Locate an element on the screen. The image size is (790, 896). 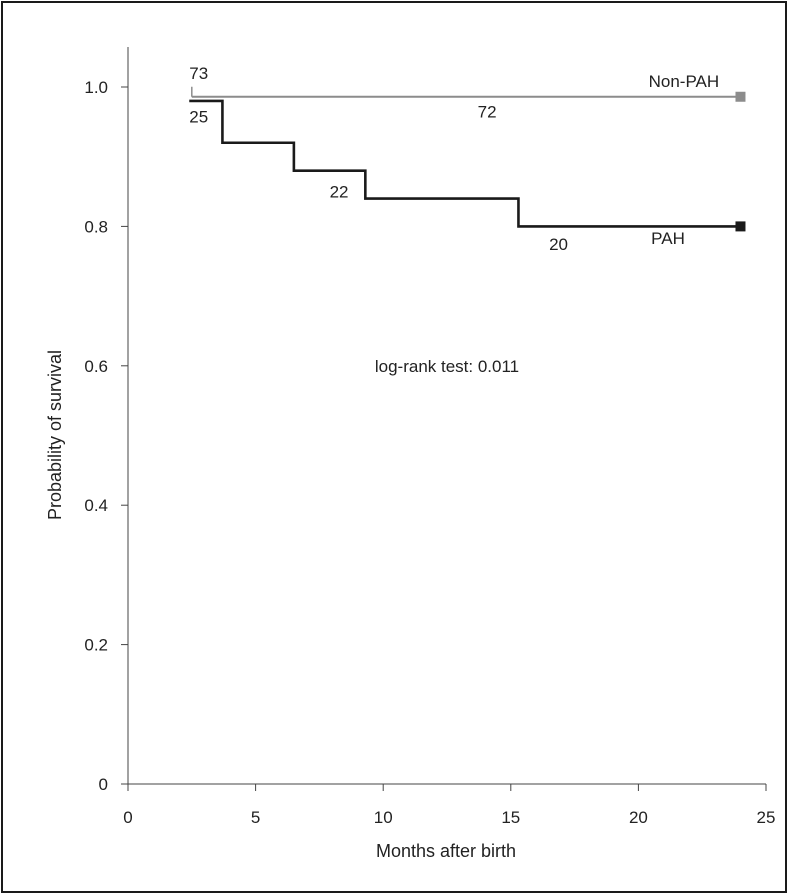
y-tick-label: 0.8 is located at coordinates (96, 226).